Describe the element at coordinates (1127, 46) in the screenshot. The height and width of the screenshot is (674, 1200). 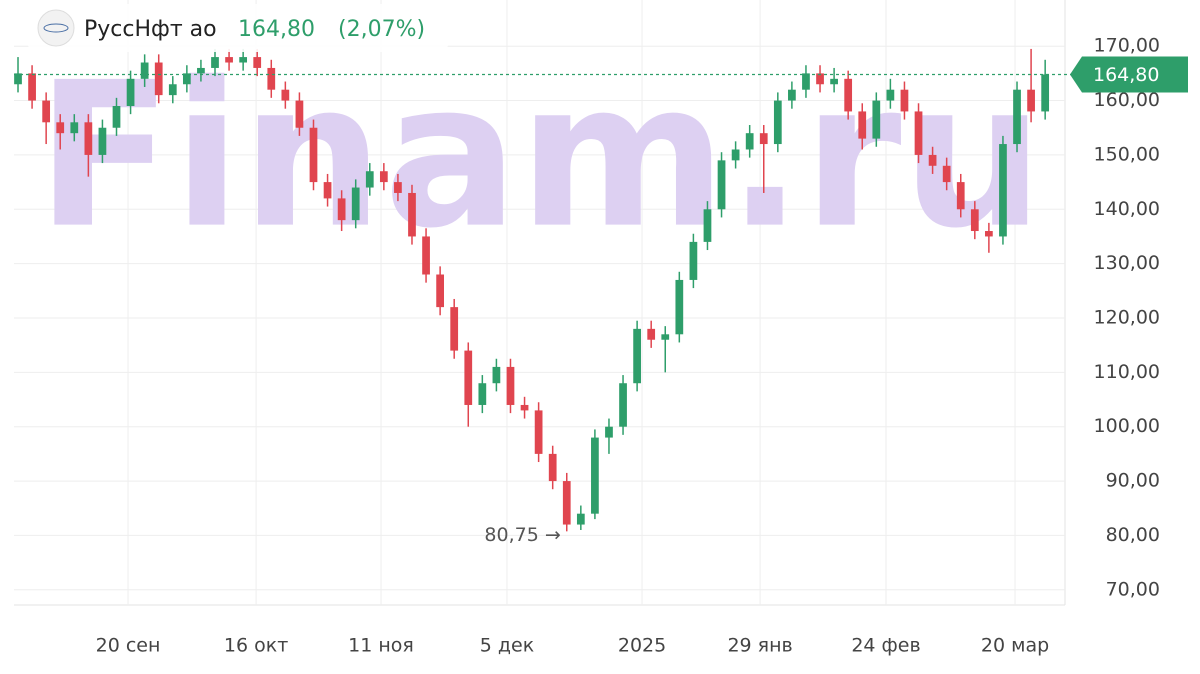
I see `y-tick-label: 170,00` at that location.